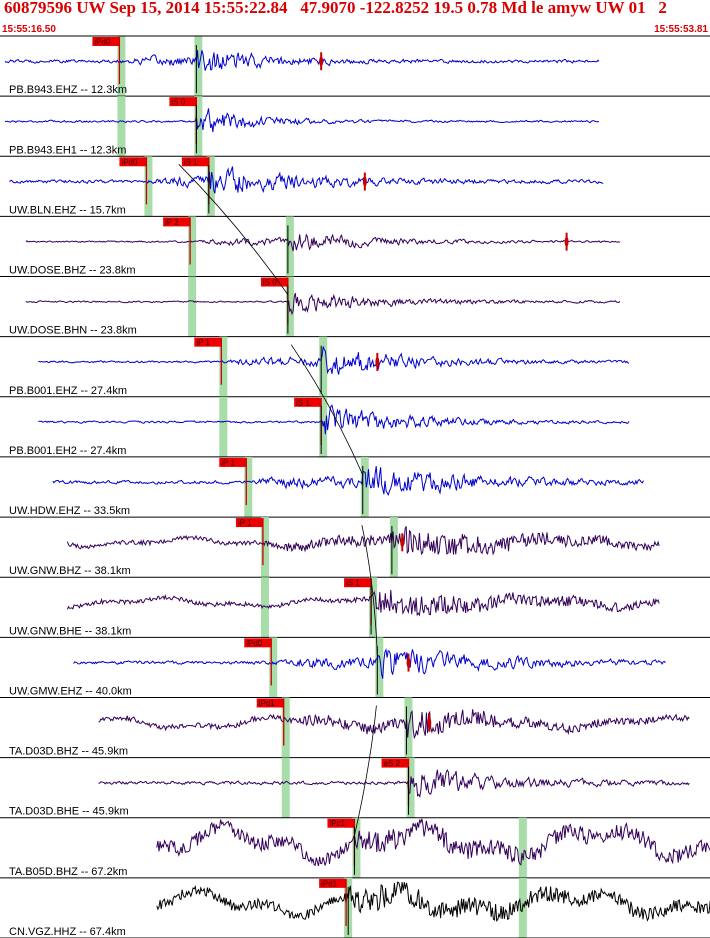 The width and height of the screenshot is (710, 938). Describe the element at coordinates (69, 511) in the screenshot. I see `trace-label: UW.HDW.EHZ -- 33.5km` at that location.